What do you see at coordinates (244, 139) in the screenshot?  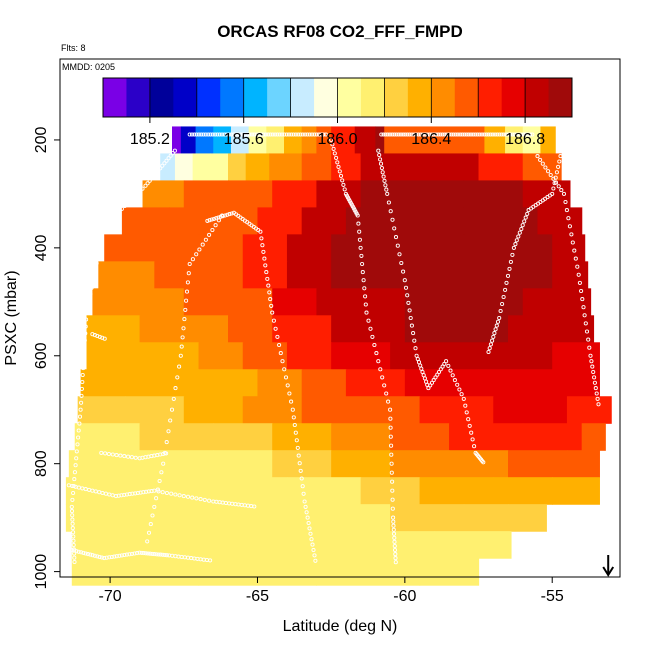 I see `colorbar-tick-label: 185.6` at bounding box center [244, 139].